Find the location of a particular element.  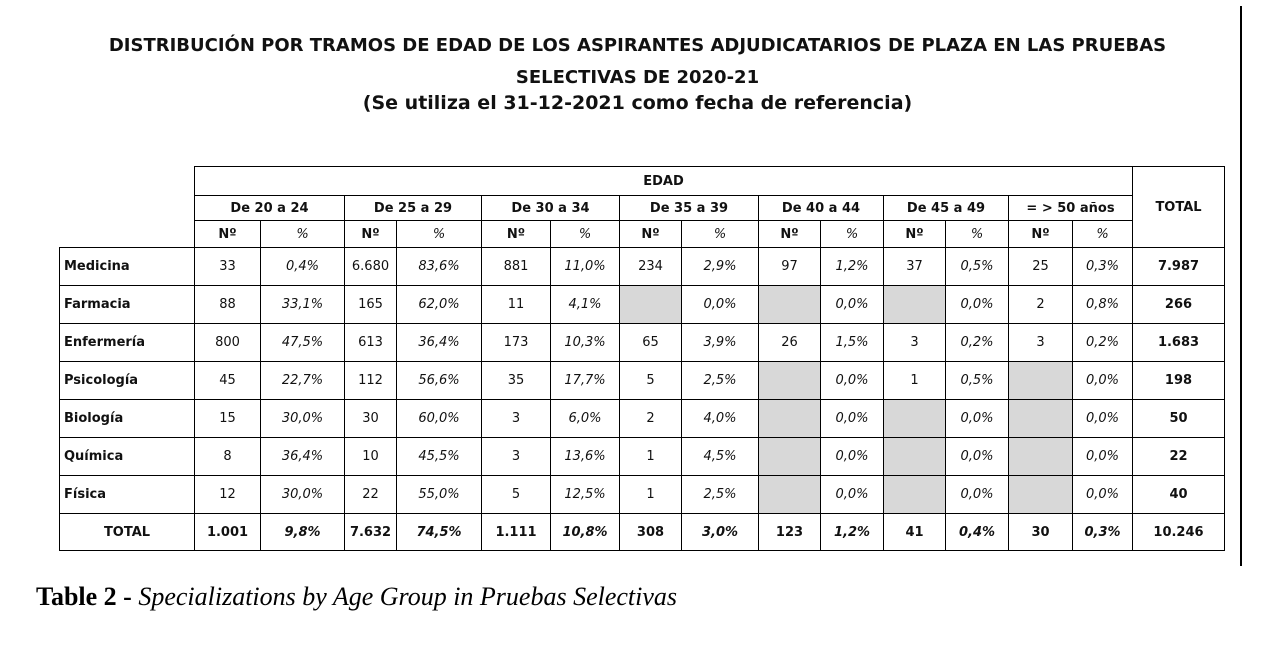

percent-cell: 47,5% is located at coordinates (302, 342).